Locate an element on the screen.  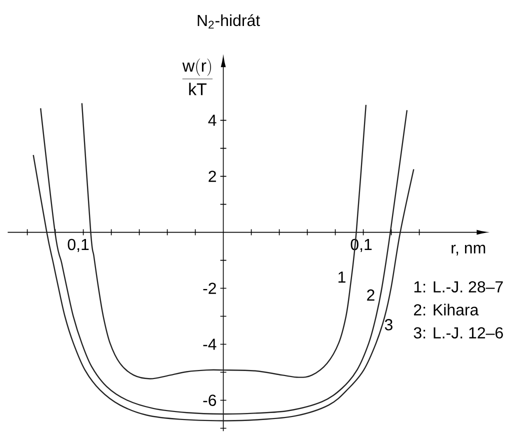
annotation: 1 is located at coordinates (342, 277).